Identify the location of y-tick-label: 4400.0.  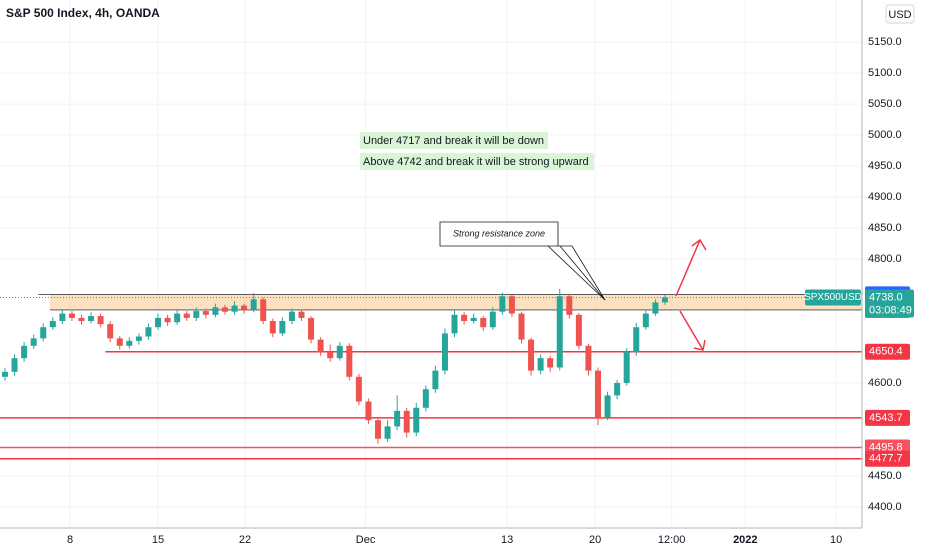
(885, 507).